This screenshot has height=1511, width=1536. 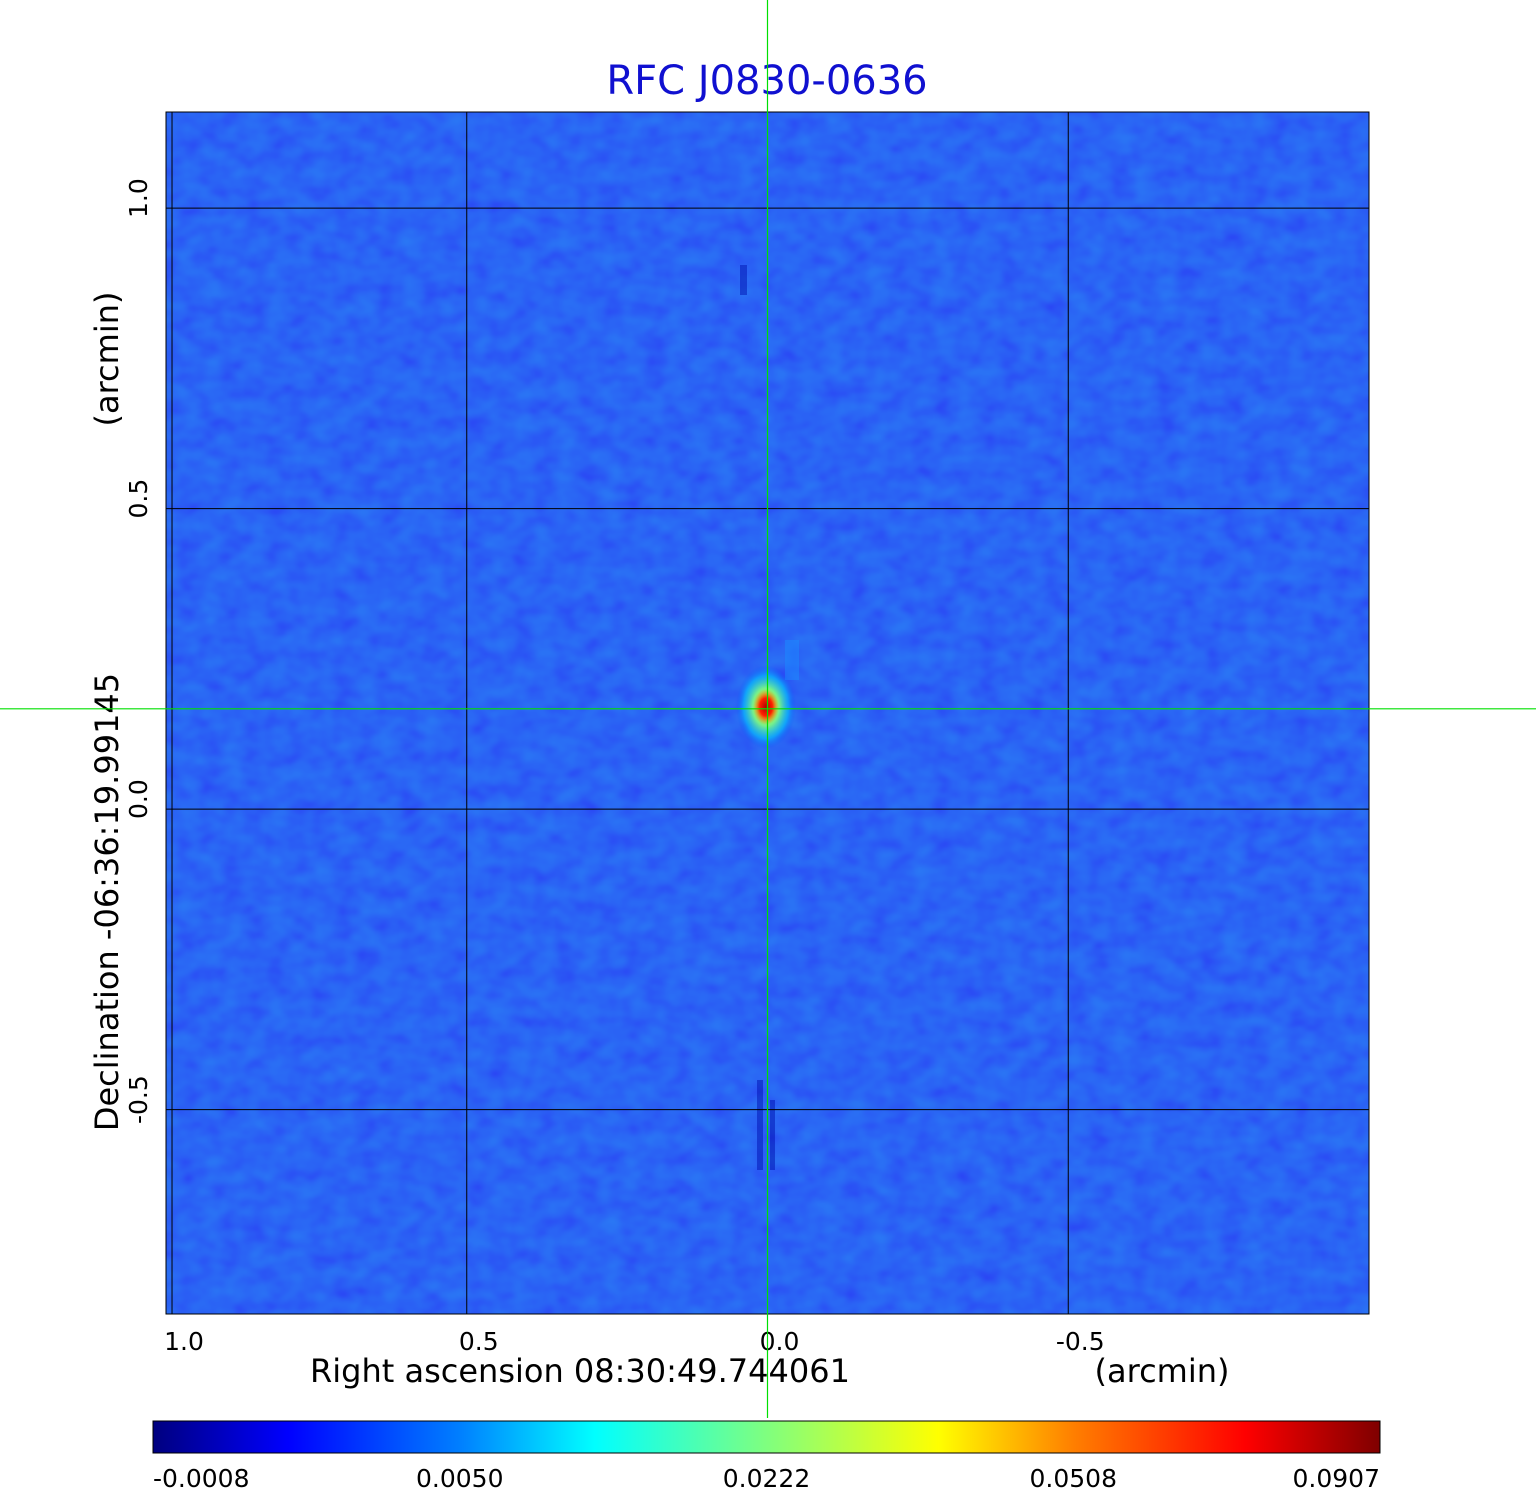 What do you see at coordinates (766, 1437) in the screenshot?
I see `colorbar-gradient` at bounding box center [766, 1437].